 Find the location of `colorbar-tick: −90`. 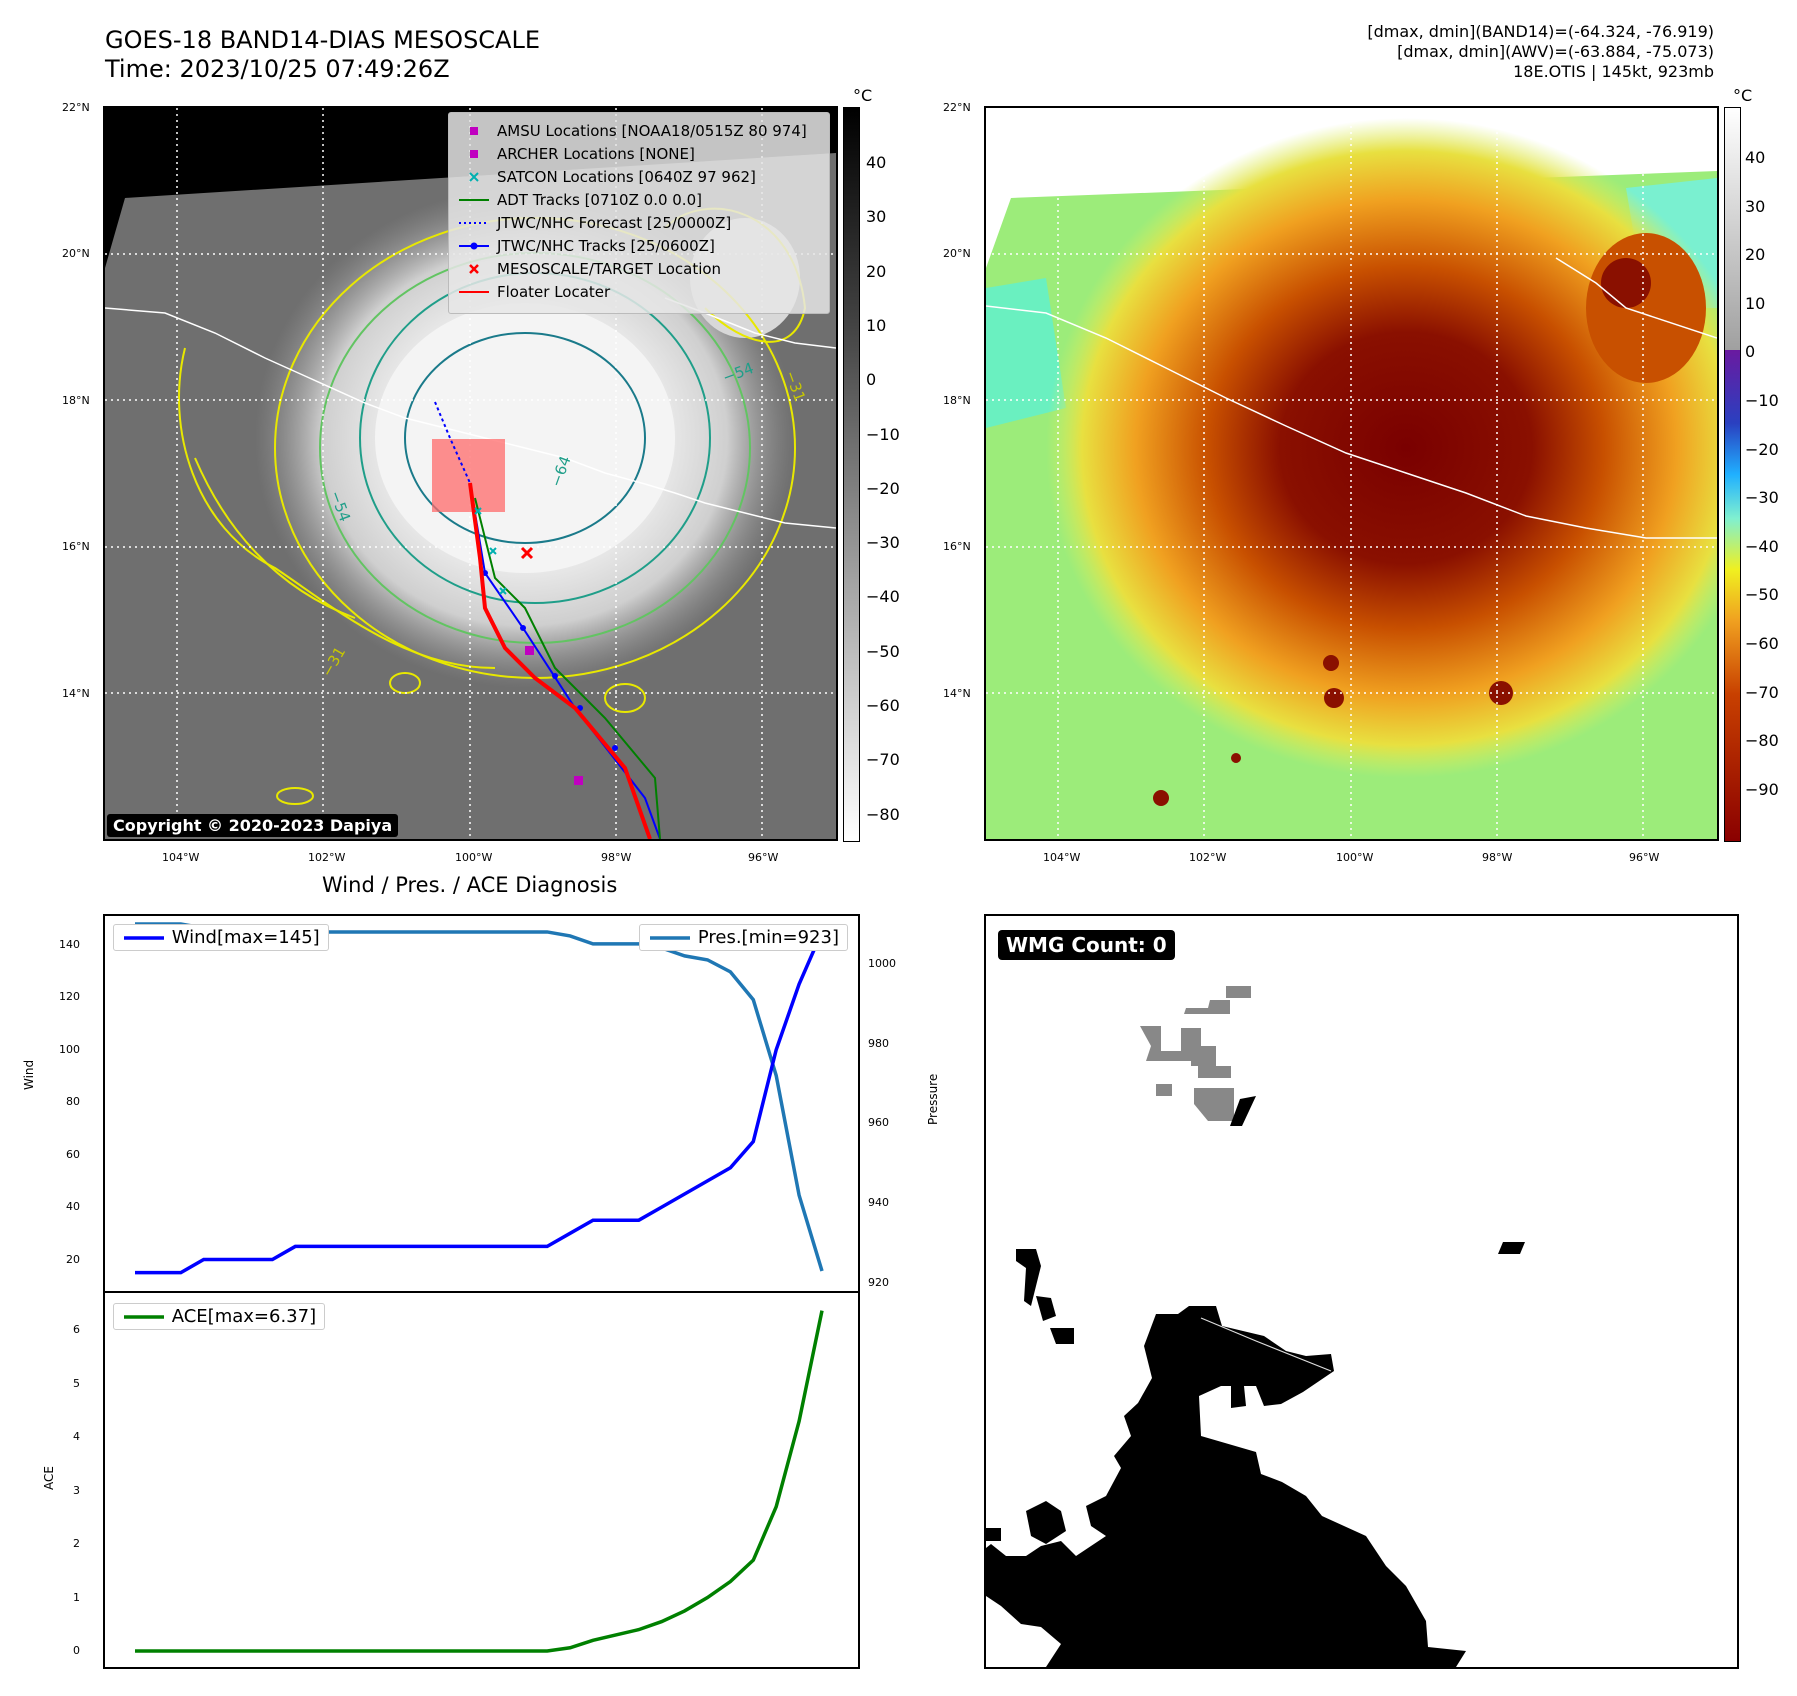

colorbar-tick: −90 is located at coordinates (1762, 789).